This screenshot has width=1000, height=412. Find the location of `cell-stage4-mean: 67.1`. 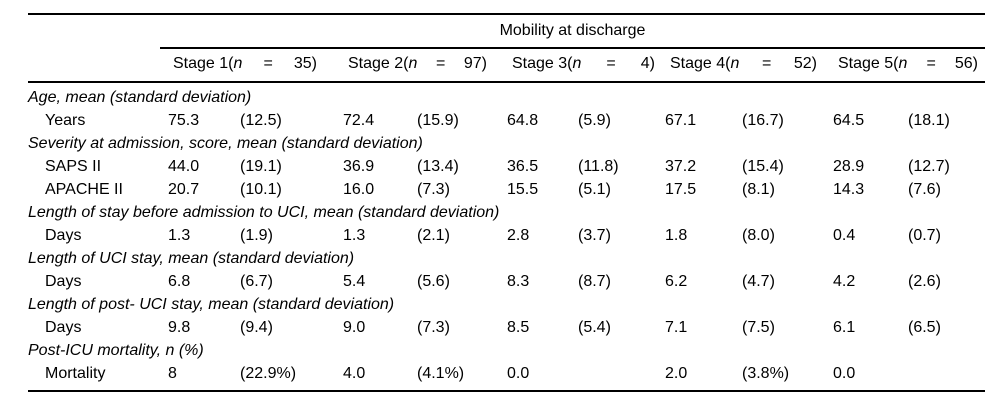

cell-stage4-mean: 67.1 is located at coordinates (681, 120).